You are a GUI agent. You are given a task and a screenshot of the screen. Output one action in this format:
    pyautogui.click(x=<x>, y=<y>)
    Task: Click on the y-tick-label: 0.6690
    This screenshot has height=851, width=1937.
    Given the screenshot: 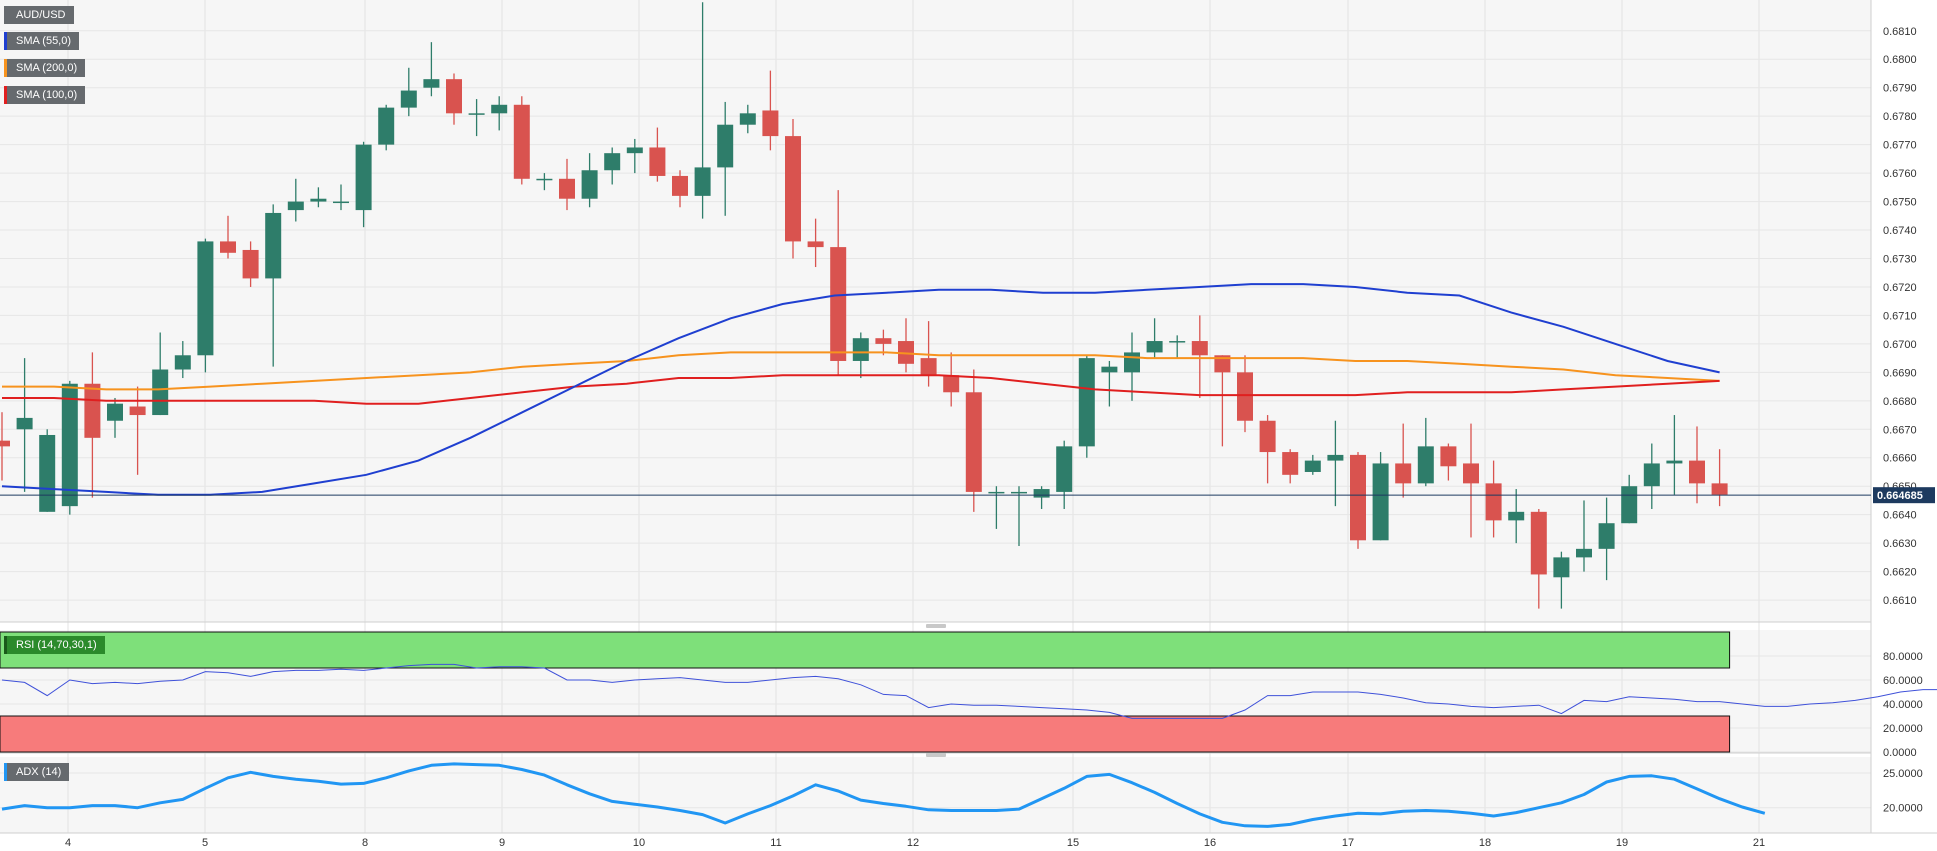 What is the action you would take?
    pyautogui.click(x=1900, y=373)
    